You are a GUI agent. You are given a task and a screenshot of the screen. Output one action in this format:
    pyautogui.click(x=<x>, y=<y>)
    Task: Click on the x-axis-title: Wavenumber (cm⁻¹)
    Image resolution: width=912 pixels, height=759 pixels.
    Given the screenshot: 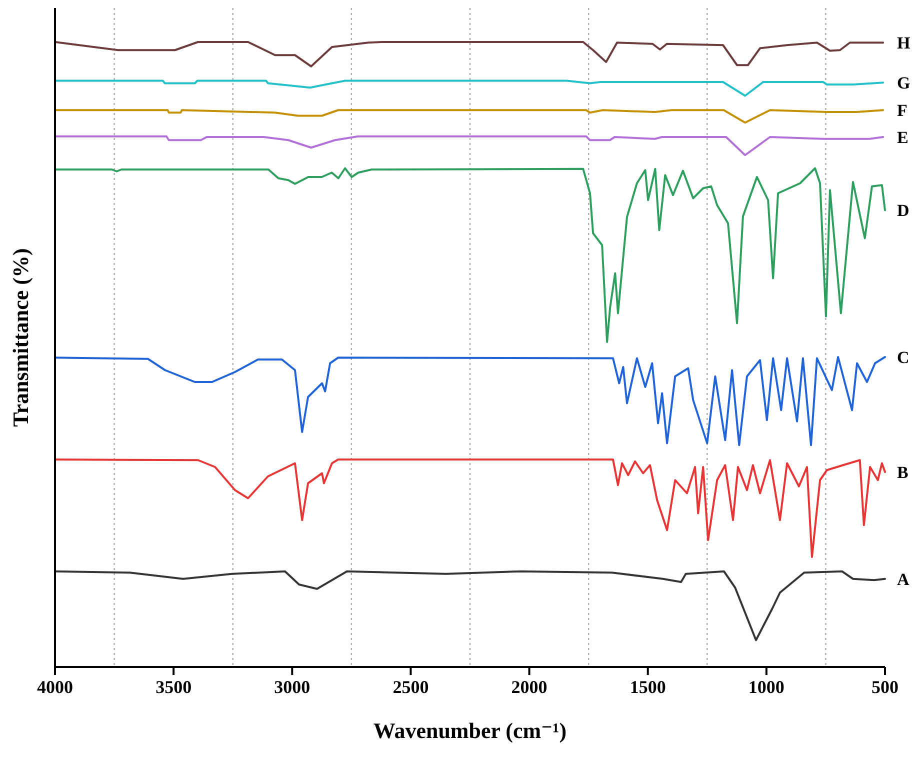 What is the action you would take?
    pyautogui.click(x=470, y=730)
    